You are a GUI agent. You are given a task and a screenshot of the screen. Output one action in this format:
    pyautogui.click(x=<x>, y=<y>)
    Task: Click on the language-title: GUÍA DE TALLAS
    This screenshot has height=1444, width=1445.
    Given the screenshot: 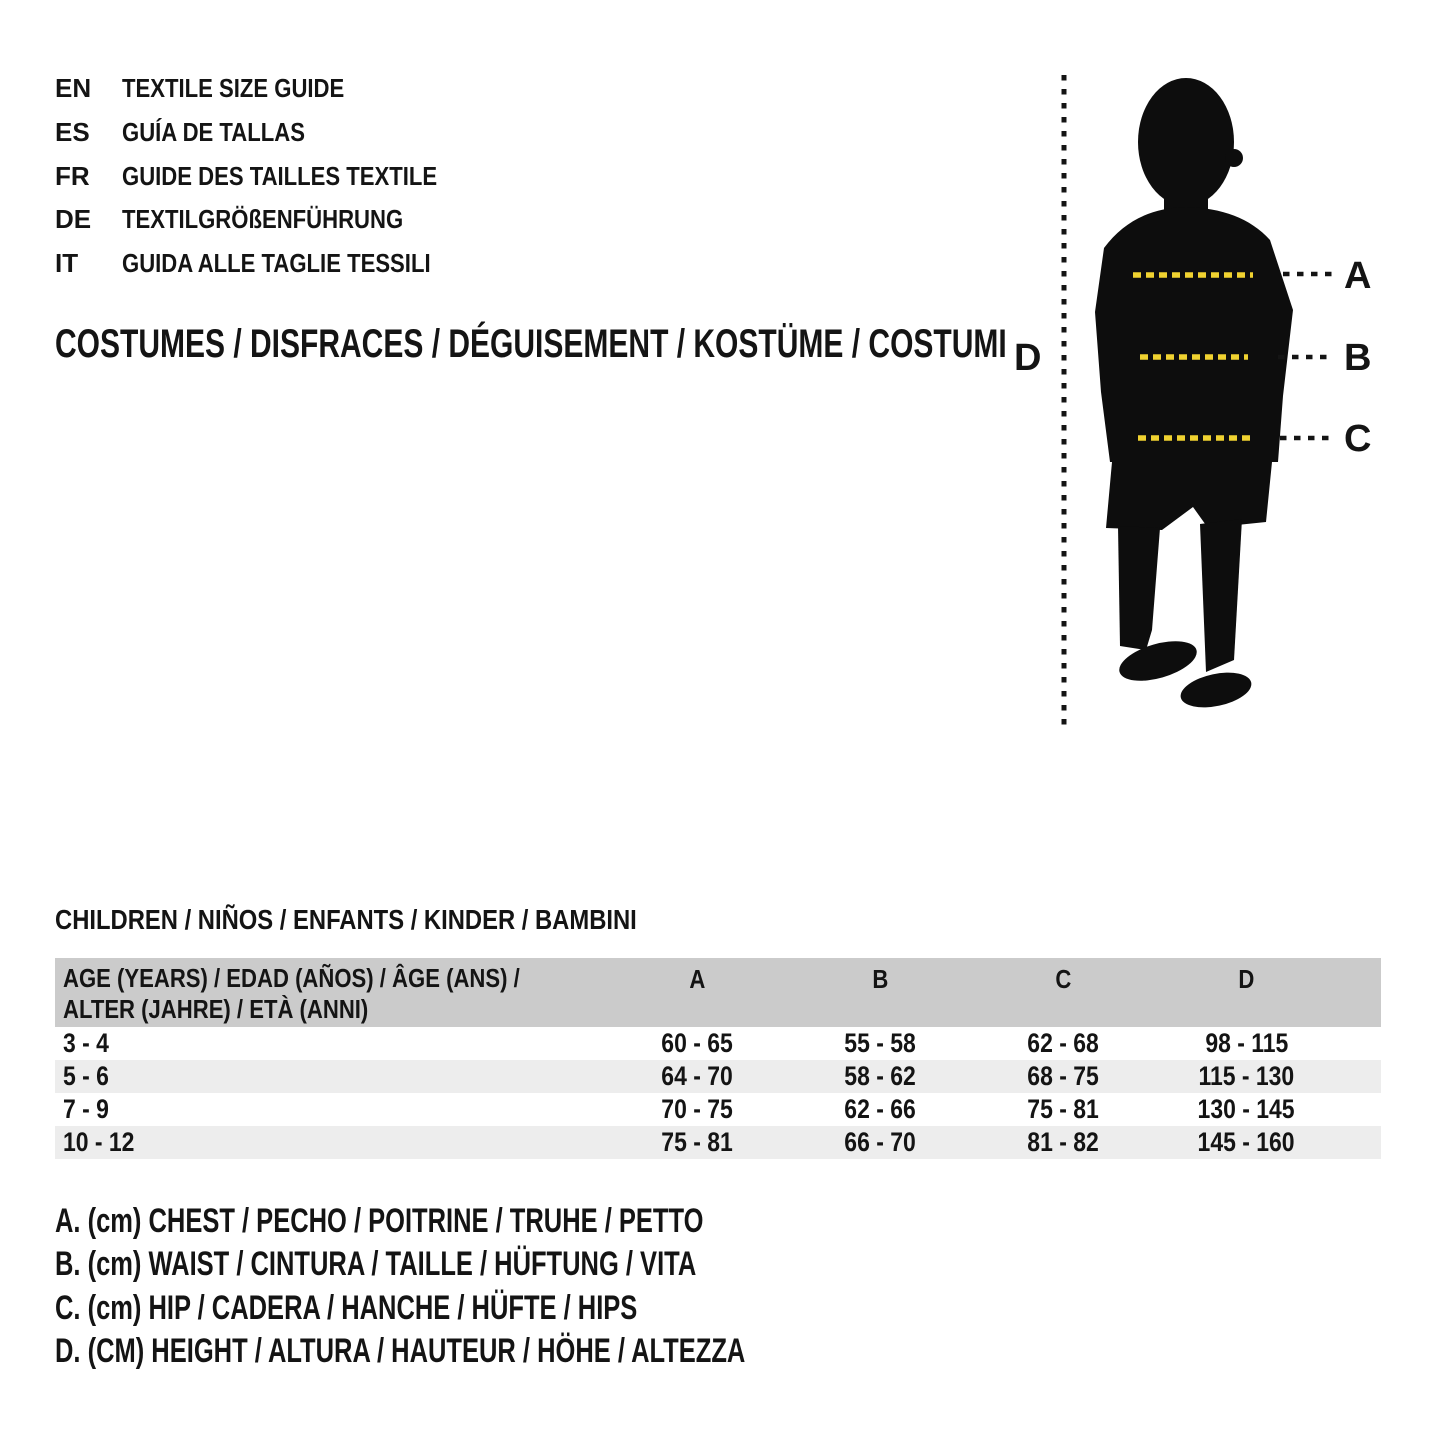 What is the action you would take?
    pyautogui.click(x=213, y=132)
    